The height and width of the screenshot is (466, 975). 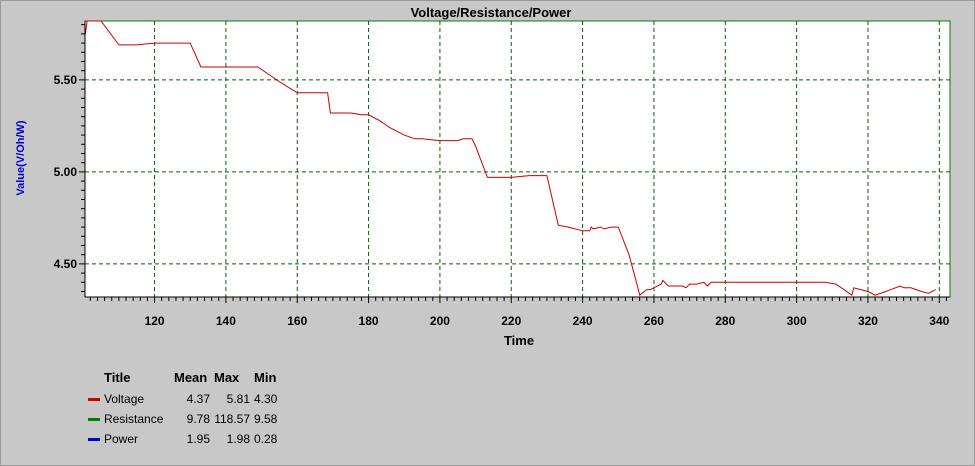 What do you see at coordinates (583, 321) in the screenshot?
I see `x-tick-label: 240` at bounding box center [583, 321].